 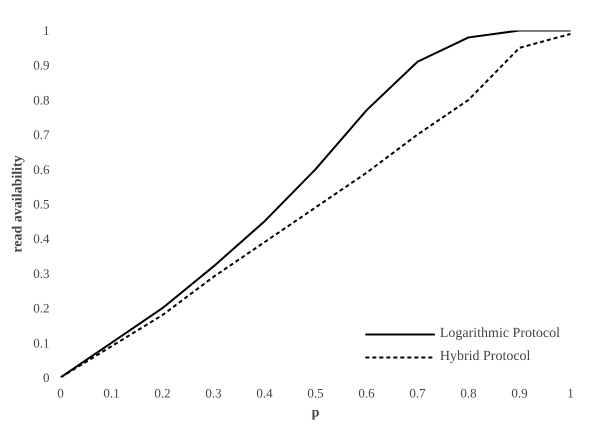 What do you see at coordinates (519, 393) in the screenshot?
I see `x-tick-label: 0.9` at bounding box center [519, 393].